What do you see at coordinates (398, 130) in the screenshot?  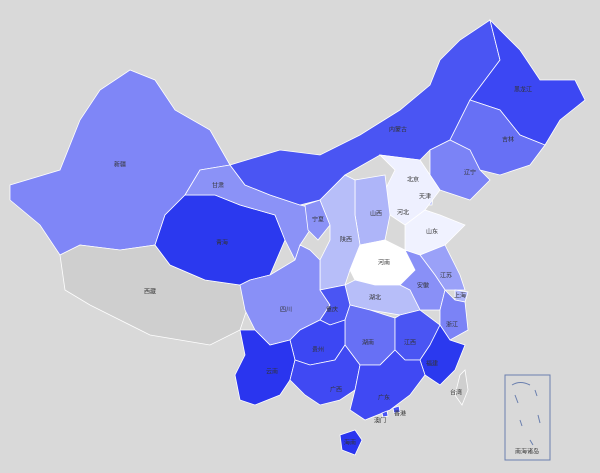 I see `region-label: 内蒙古` at bounding box center [398, 130].